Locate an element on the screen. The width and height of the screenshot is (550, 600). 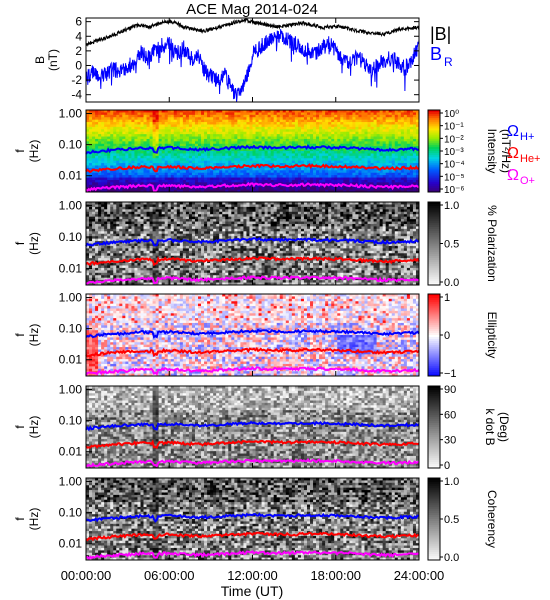
intensity-y-tick-label: 1.00 is located at coordinates (71, 114).